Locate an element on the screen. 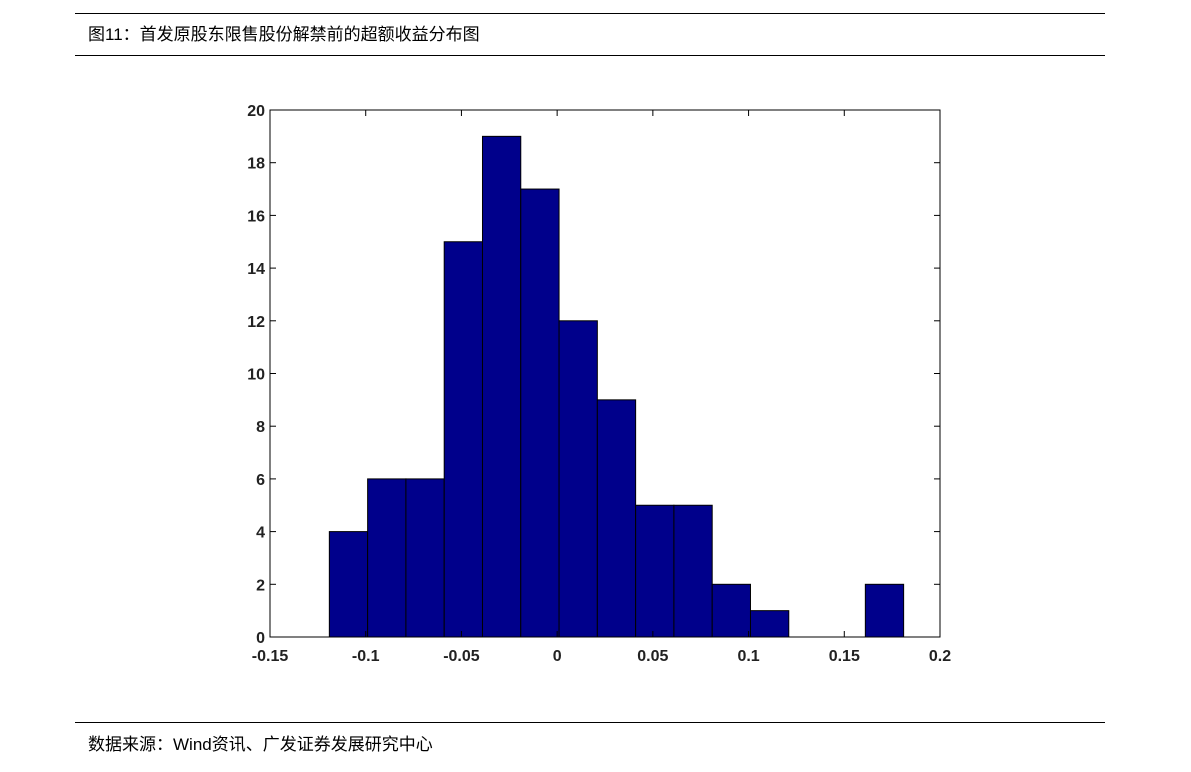 This screenshot has height=772, width=1191. x-tick-label: 0.15 is located at coordinates (844, 656).